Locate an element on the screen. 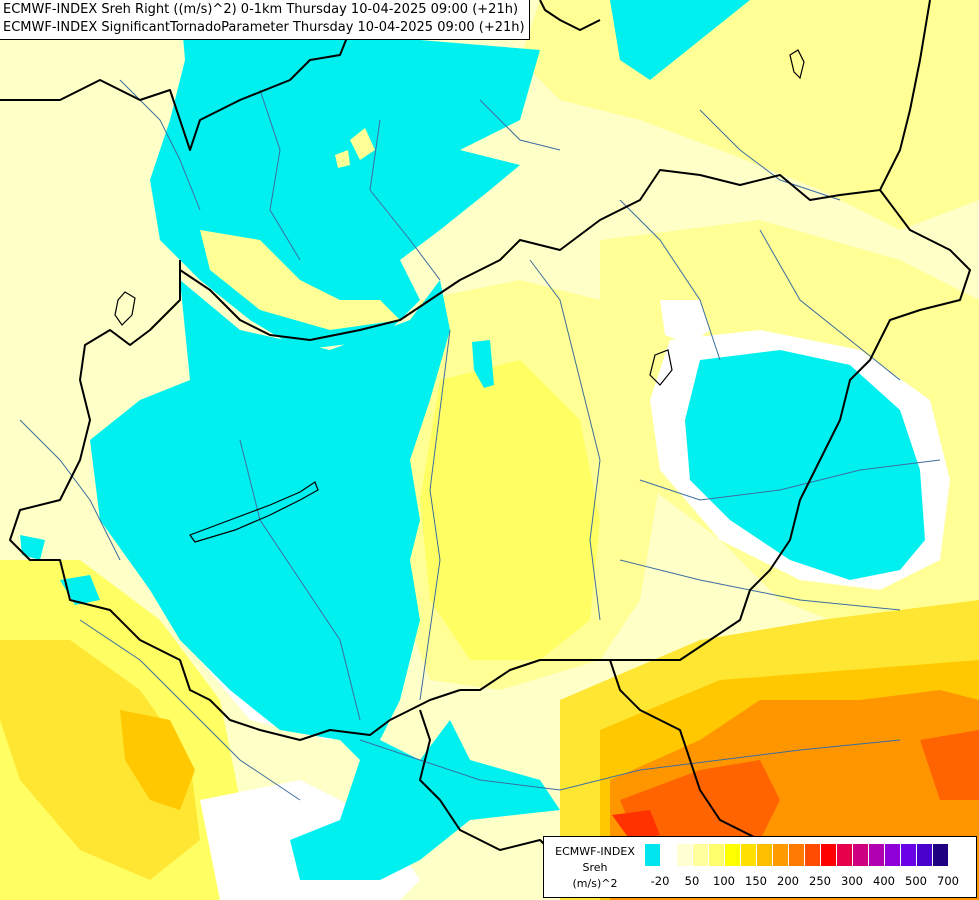  legend-color-scale is located at coordinates (796, 855).